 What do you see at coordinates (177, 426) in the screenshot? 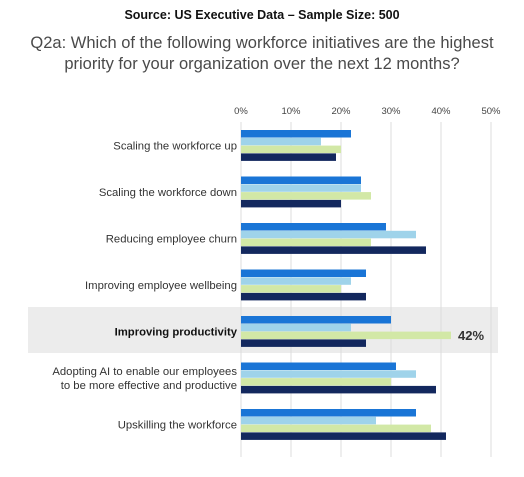
I see `category-label: Upskilling the workforce` at bounding box center [177, 426].